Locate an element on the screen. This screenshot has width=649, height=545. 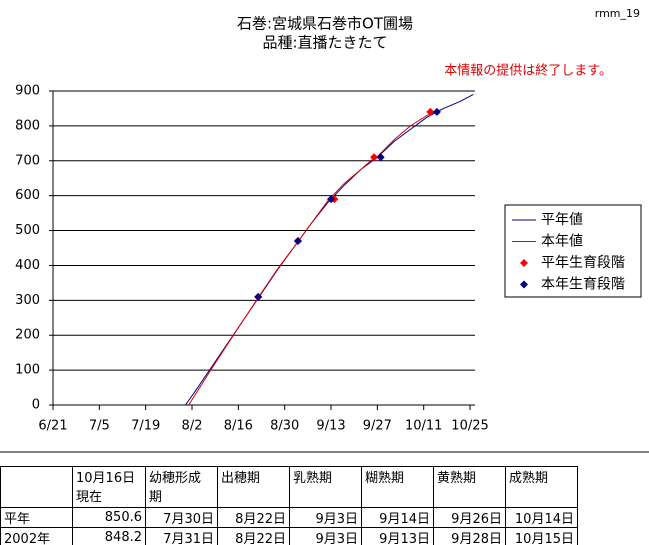
table-cell: 乳熟期 is located at coordinates (325, 487).